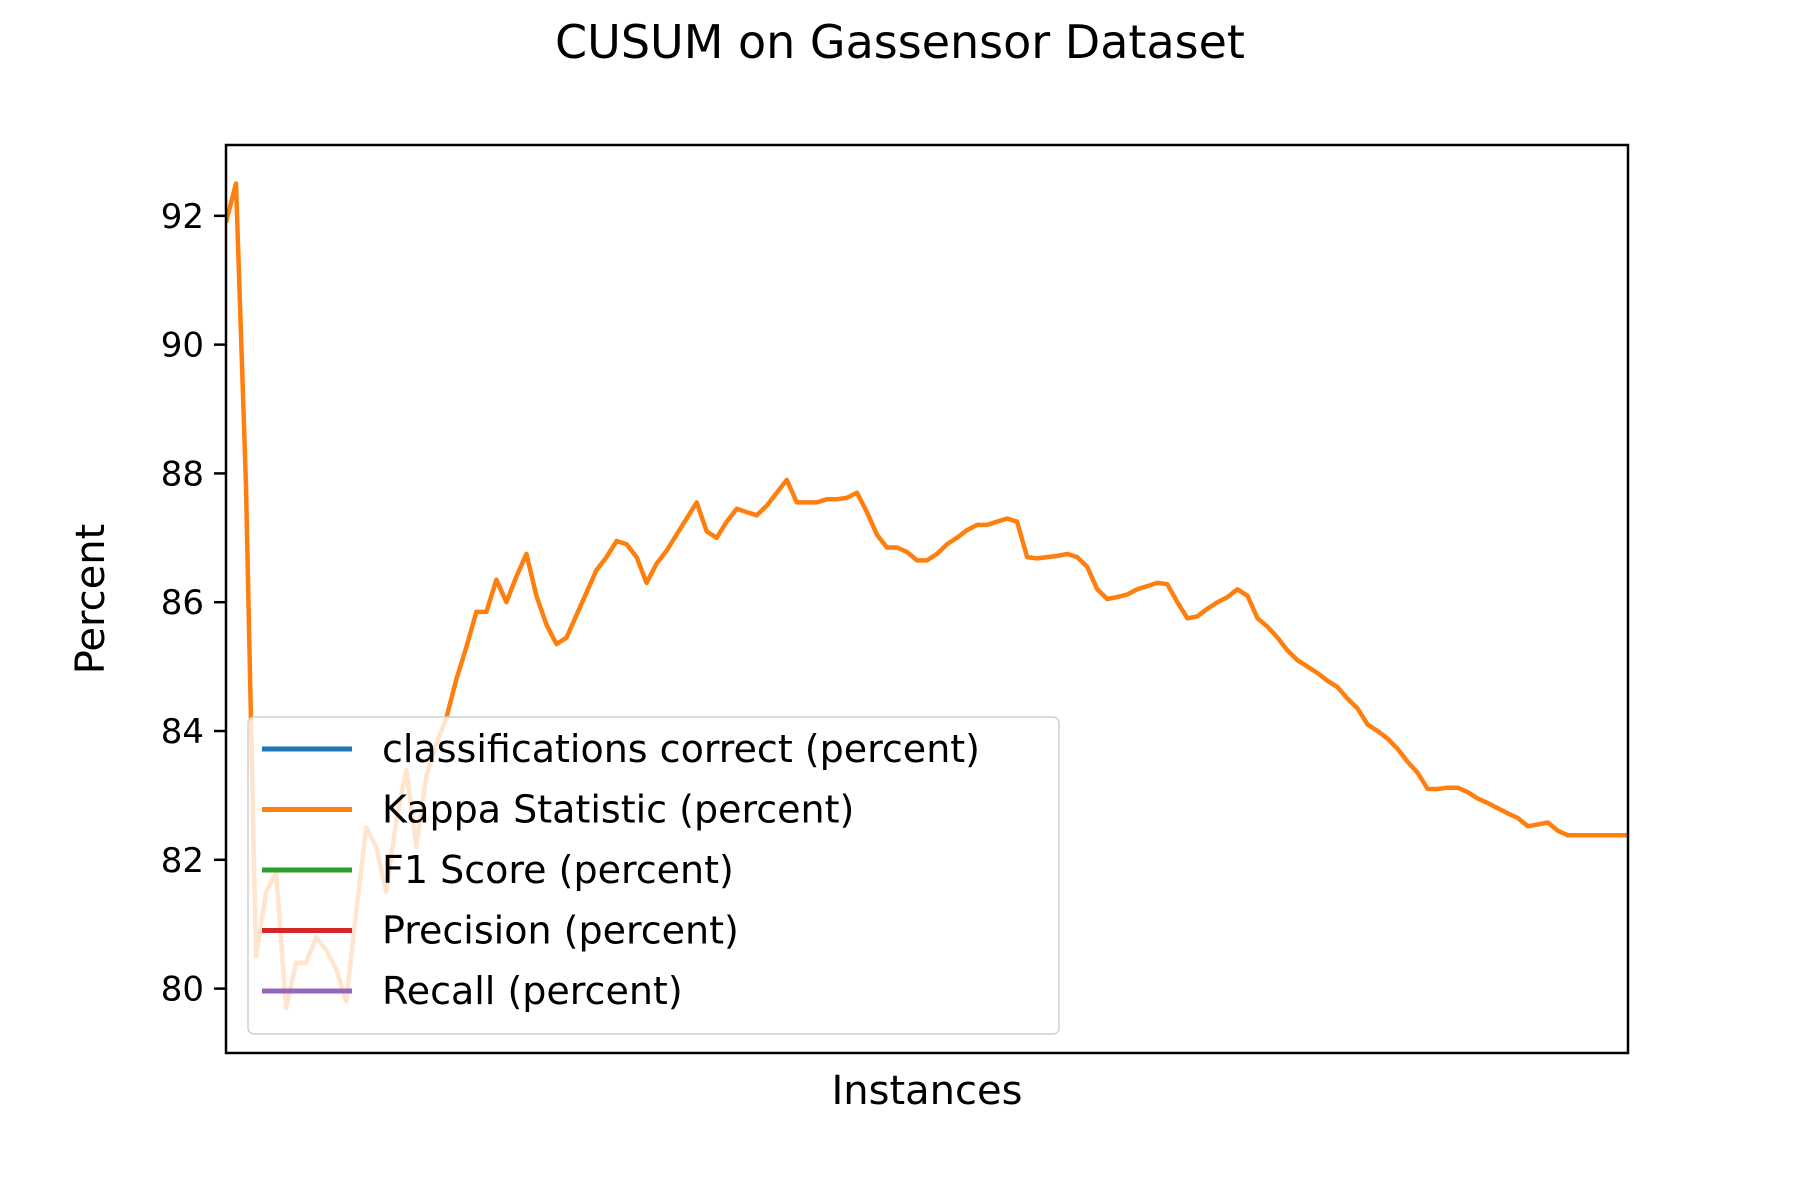  I want to click on y-tick-label: 86, so click(182, 603).